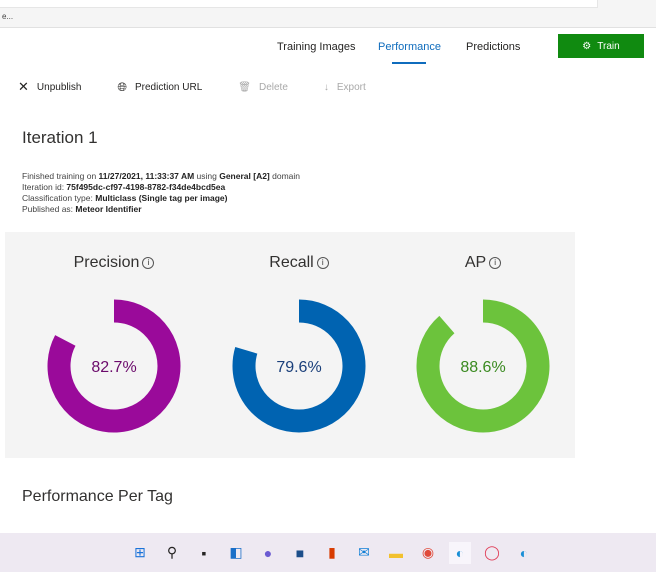  Describe the element at coordinates (587, 46) in the screenshot. I see `gears-icon: ⚙` at that location.